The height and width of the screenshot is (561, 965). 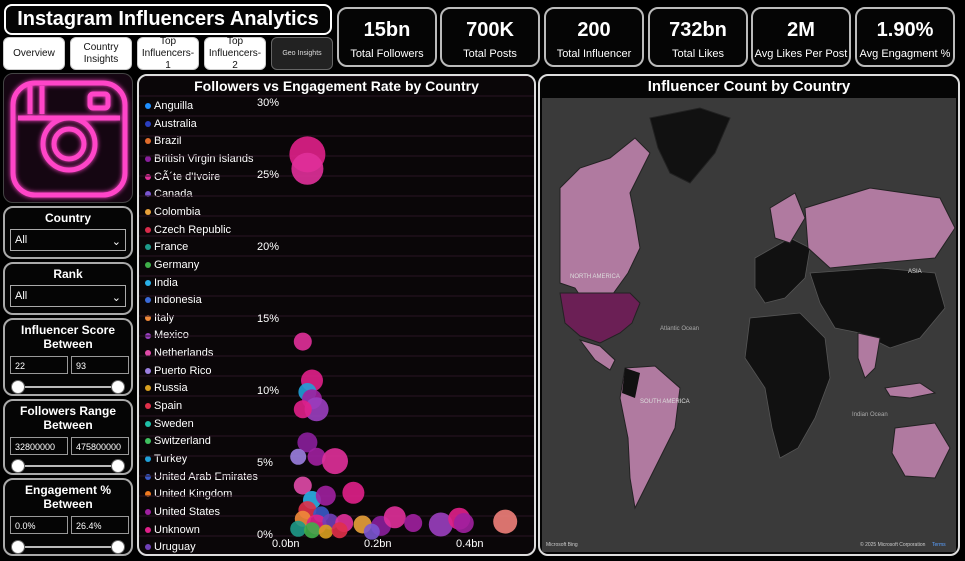 What do you see at coordinates (490, 30) in the screenshot?
I see `kpi-value: 700K` at bounding box center [490, 30].